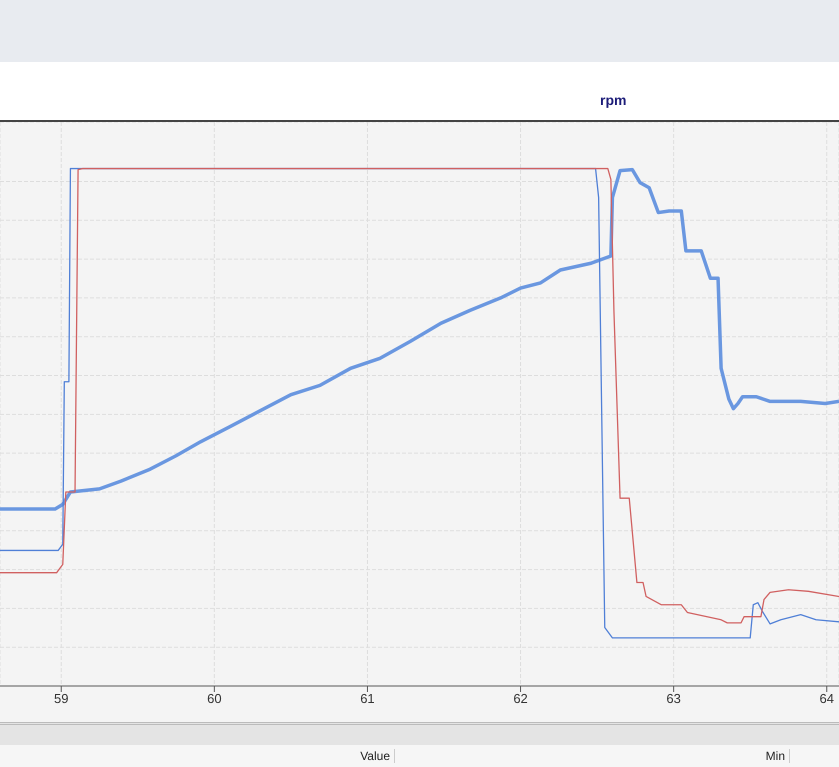 The height and width of the screenshot is (767, 839). I want to click on x-tick-label: 63, so click(673, 698).